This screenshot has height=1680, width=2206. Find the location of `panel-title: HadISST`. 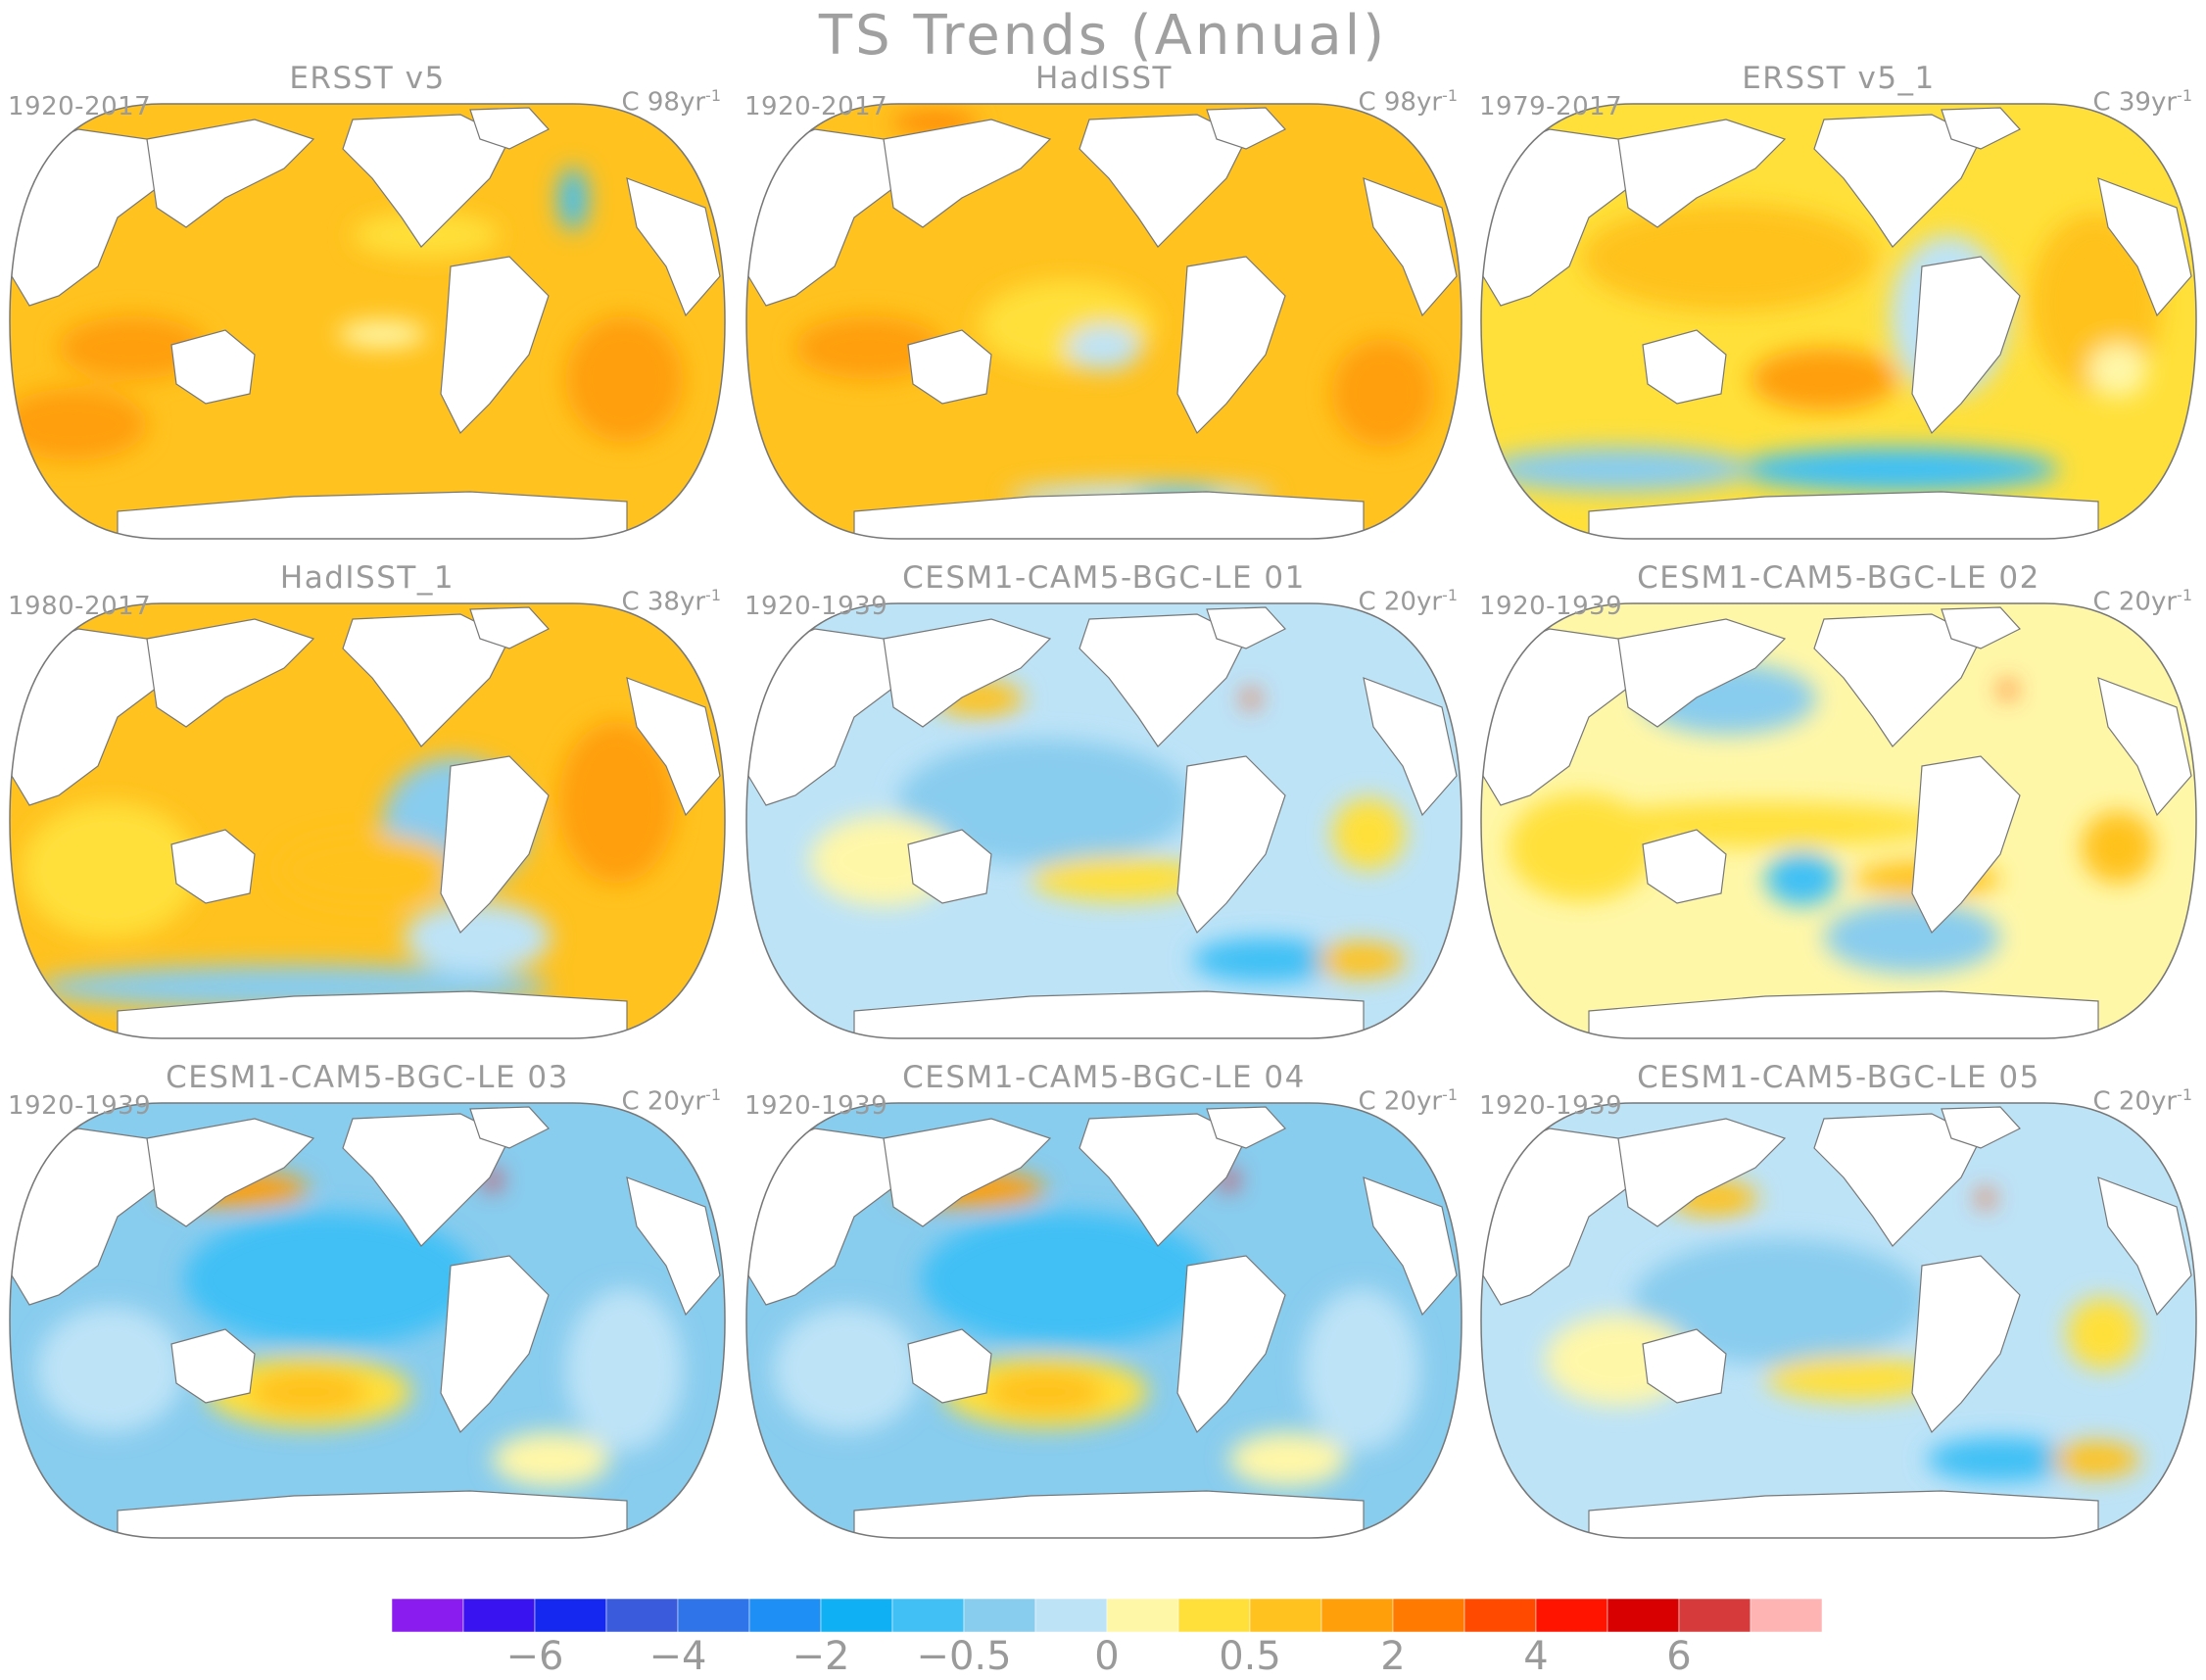

panel-title: HadISST is located at coordinates (1104, 78).